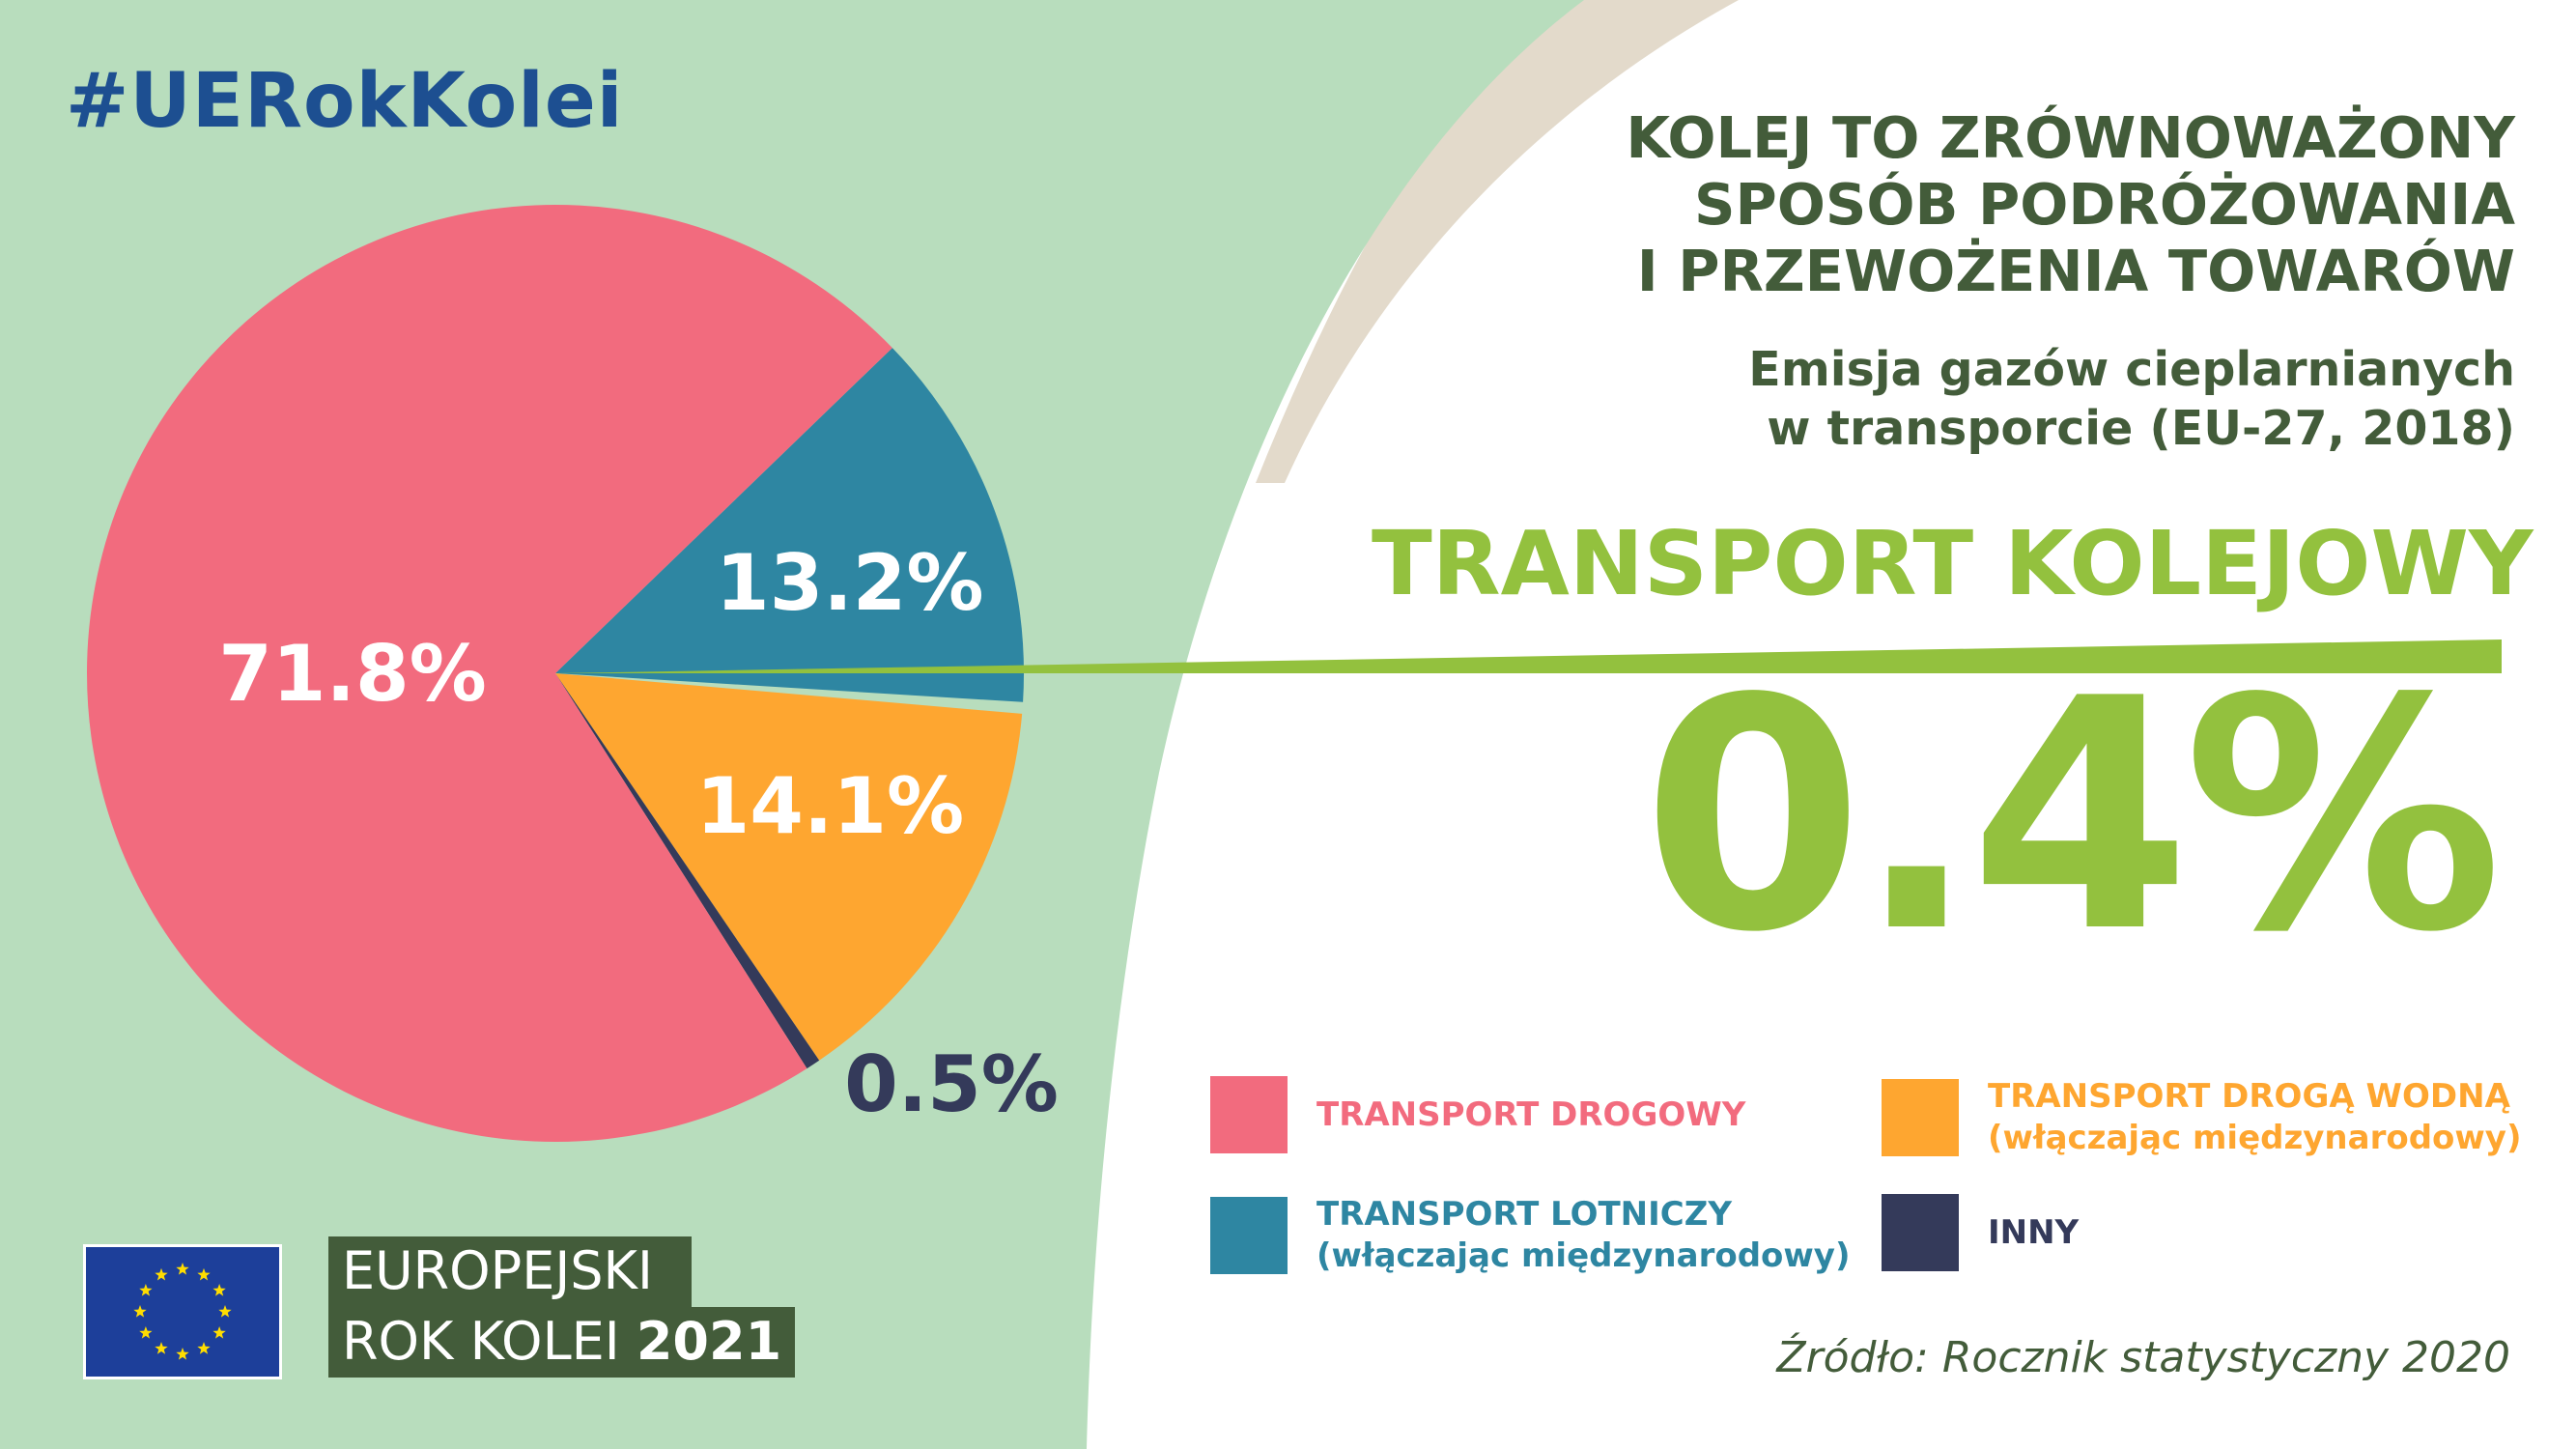 This screenshot has width=2576, height=1449. I want to click on beige-arc, so click(1497, 241).